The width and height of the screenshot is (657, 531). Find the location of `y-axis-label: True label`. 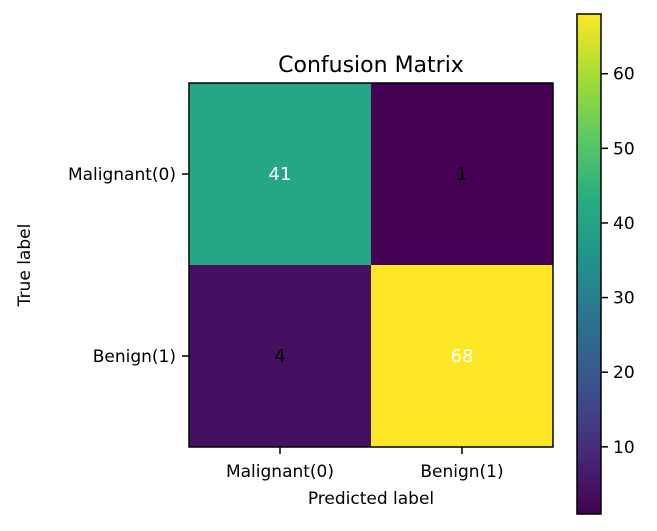

y-axis-label: True label is located at coordinates (25, 266).